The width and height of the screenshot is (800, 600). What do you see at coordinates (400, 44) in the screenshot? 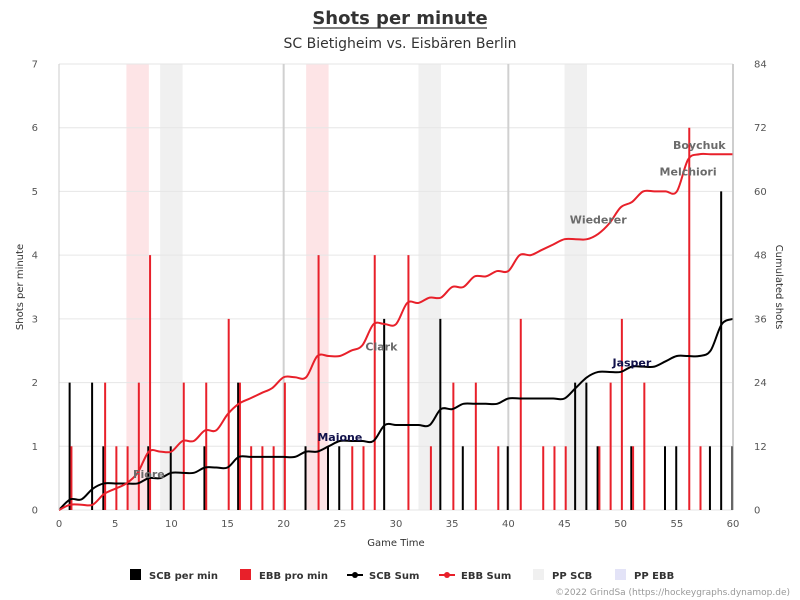
I see `chart-subtitle: SC Bietigheim vs. Eisbären Berlin` at bounding box center [400, 44].